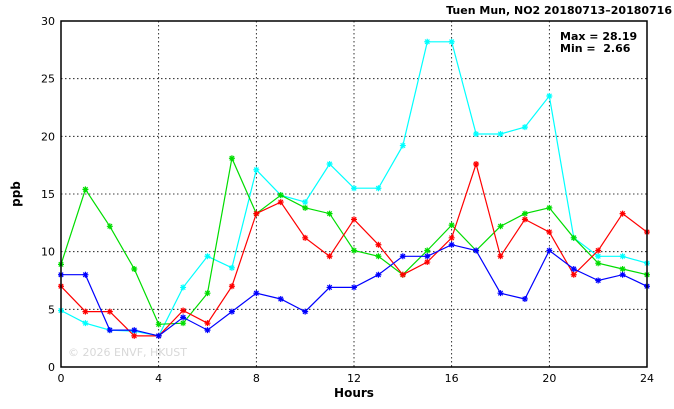 This screenshot has height=409, width=674. Describe the element at coordinates (48, 79) in the screenshot. I see `y-tick-label: 25` at that location.